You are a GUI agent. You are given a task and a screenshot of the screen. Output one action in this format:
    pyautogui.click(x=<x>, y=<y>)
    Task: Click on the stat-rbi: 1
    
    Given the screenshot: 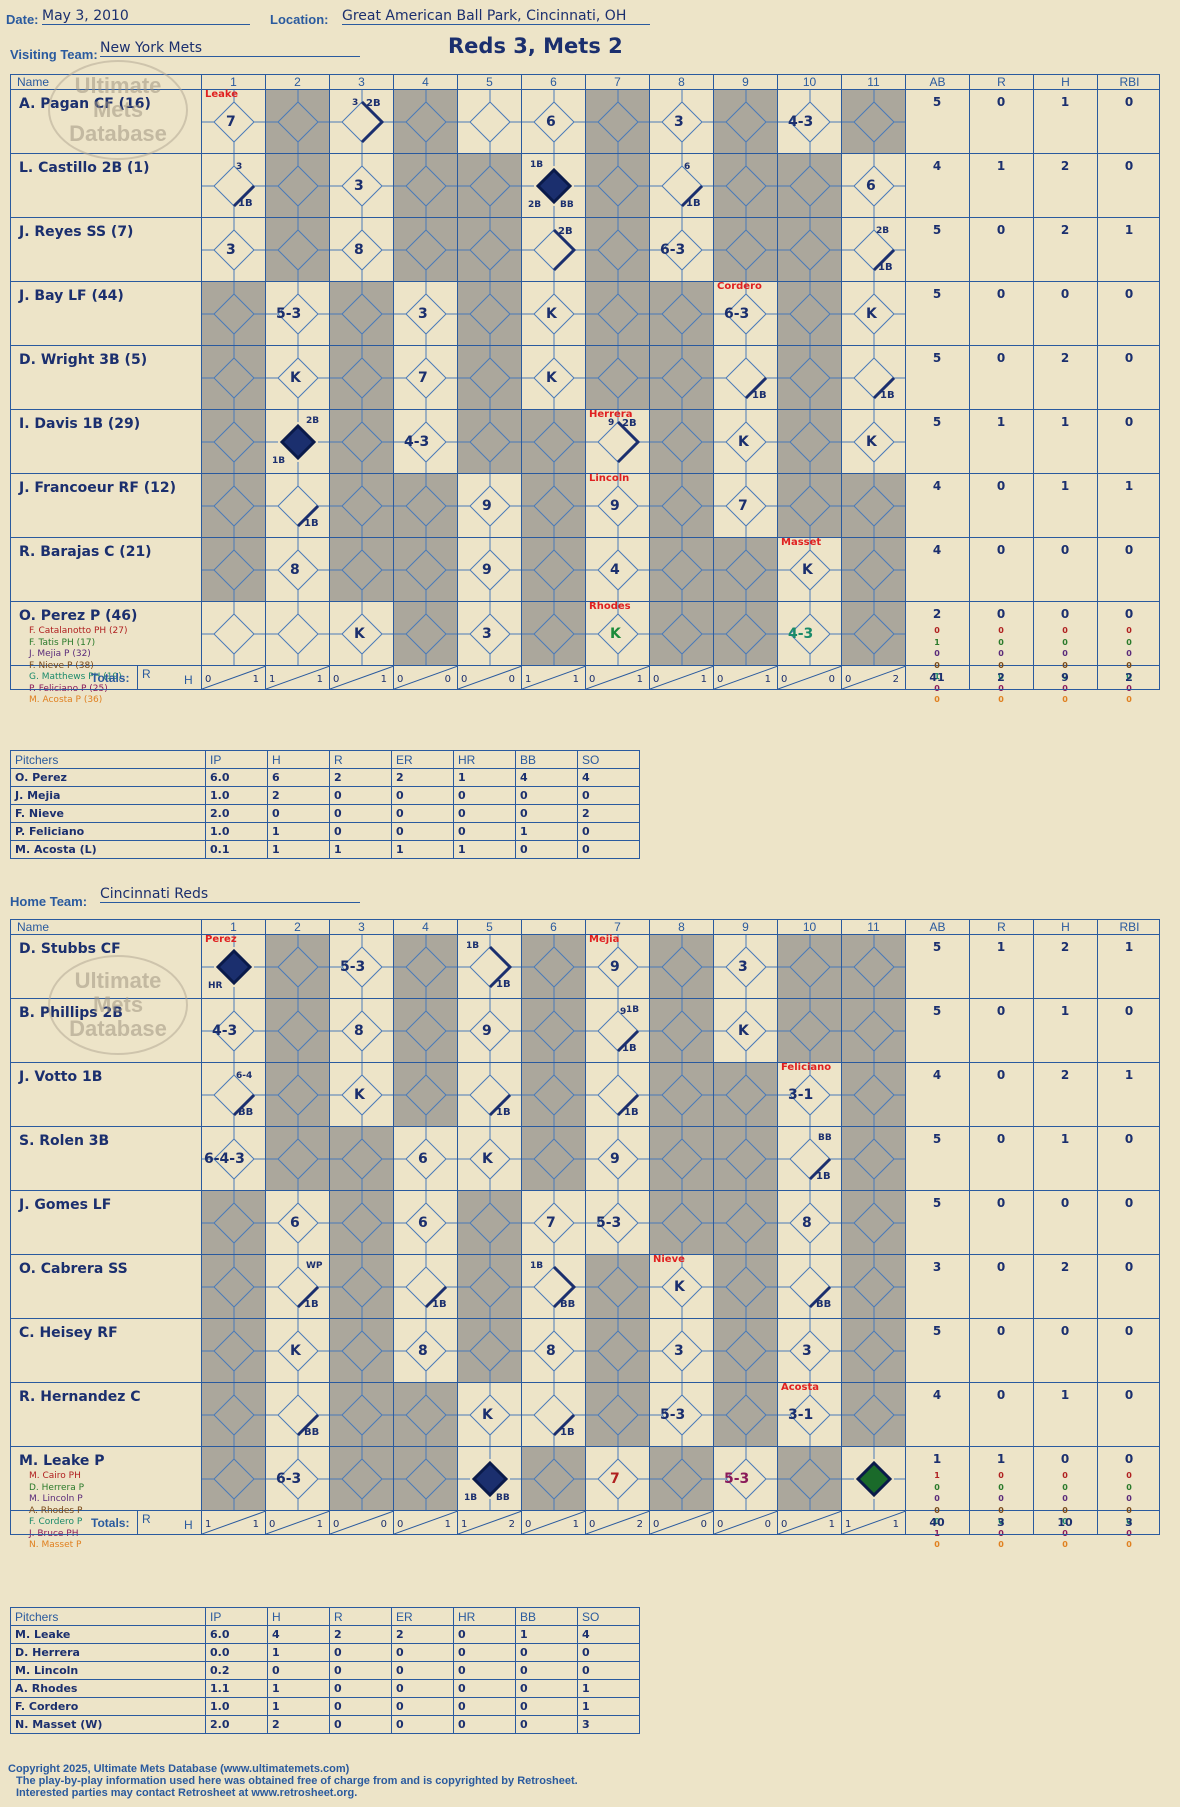 What is the action you would take?
    pyautogui.click(x=1128, y=505)
    